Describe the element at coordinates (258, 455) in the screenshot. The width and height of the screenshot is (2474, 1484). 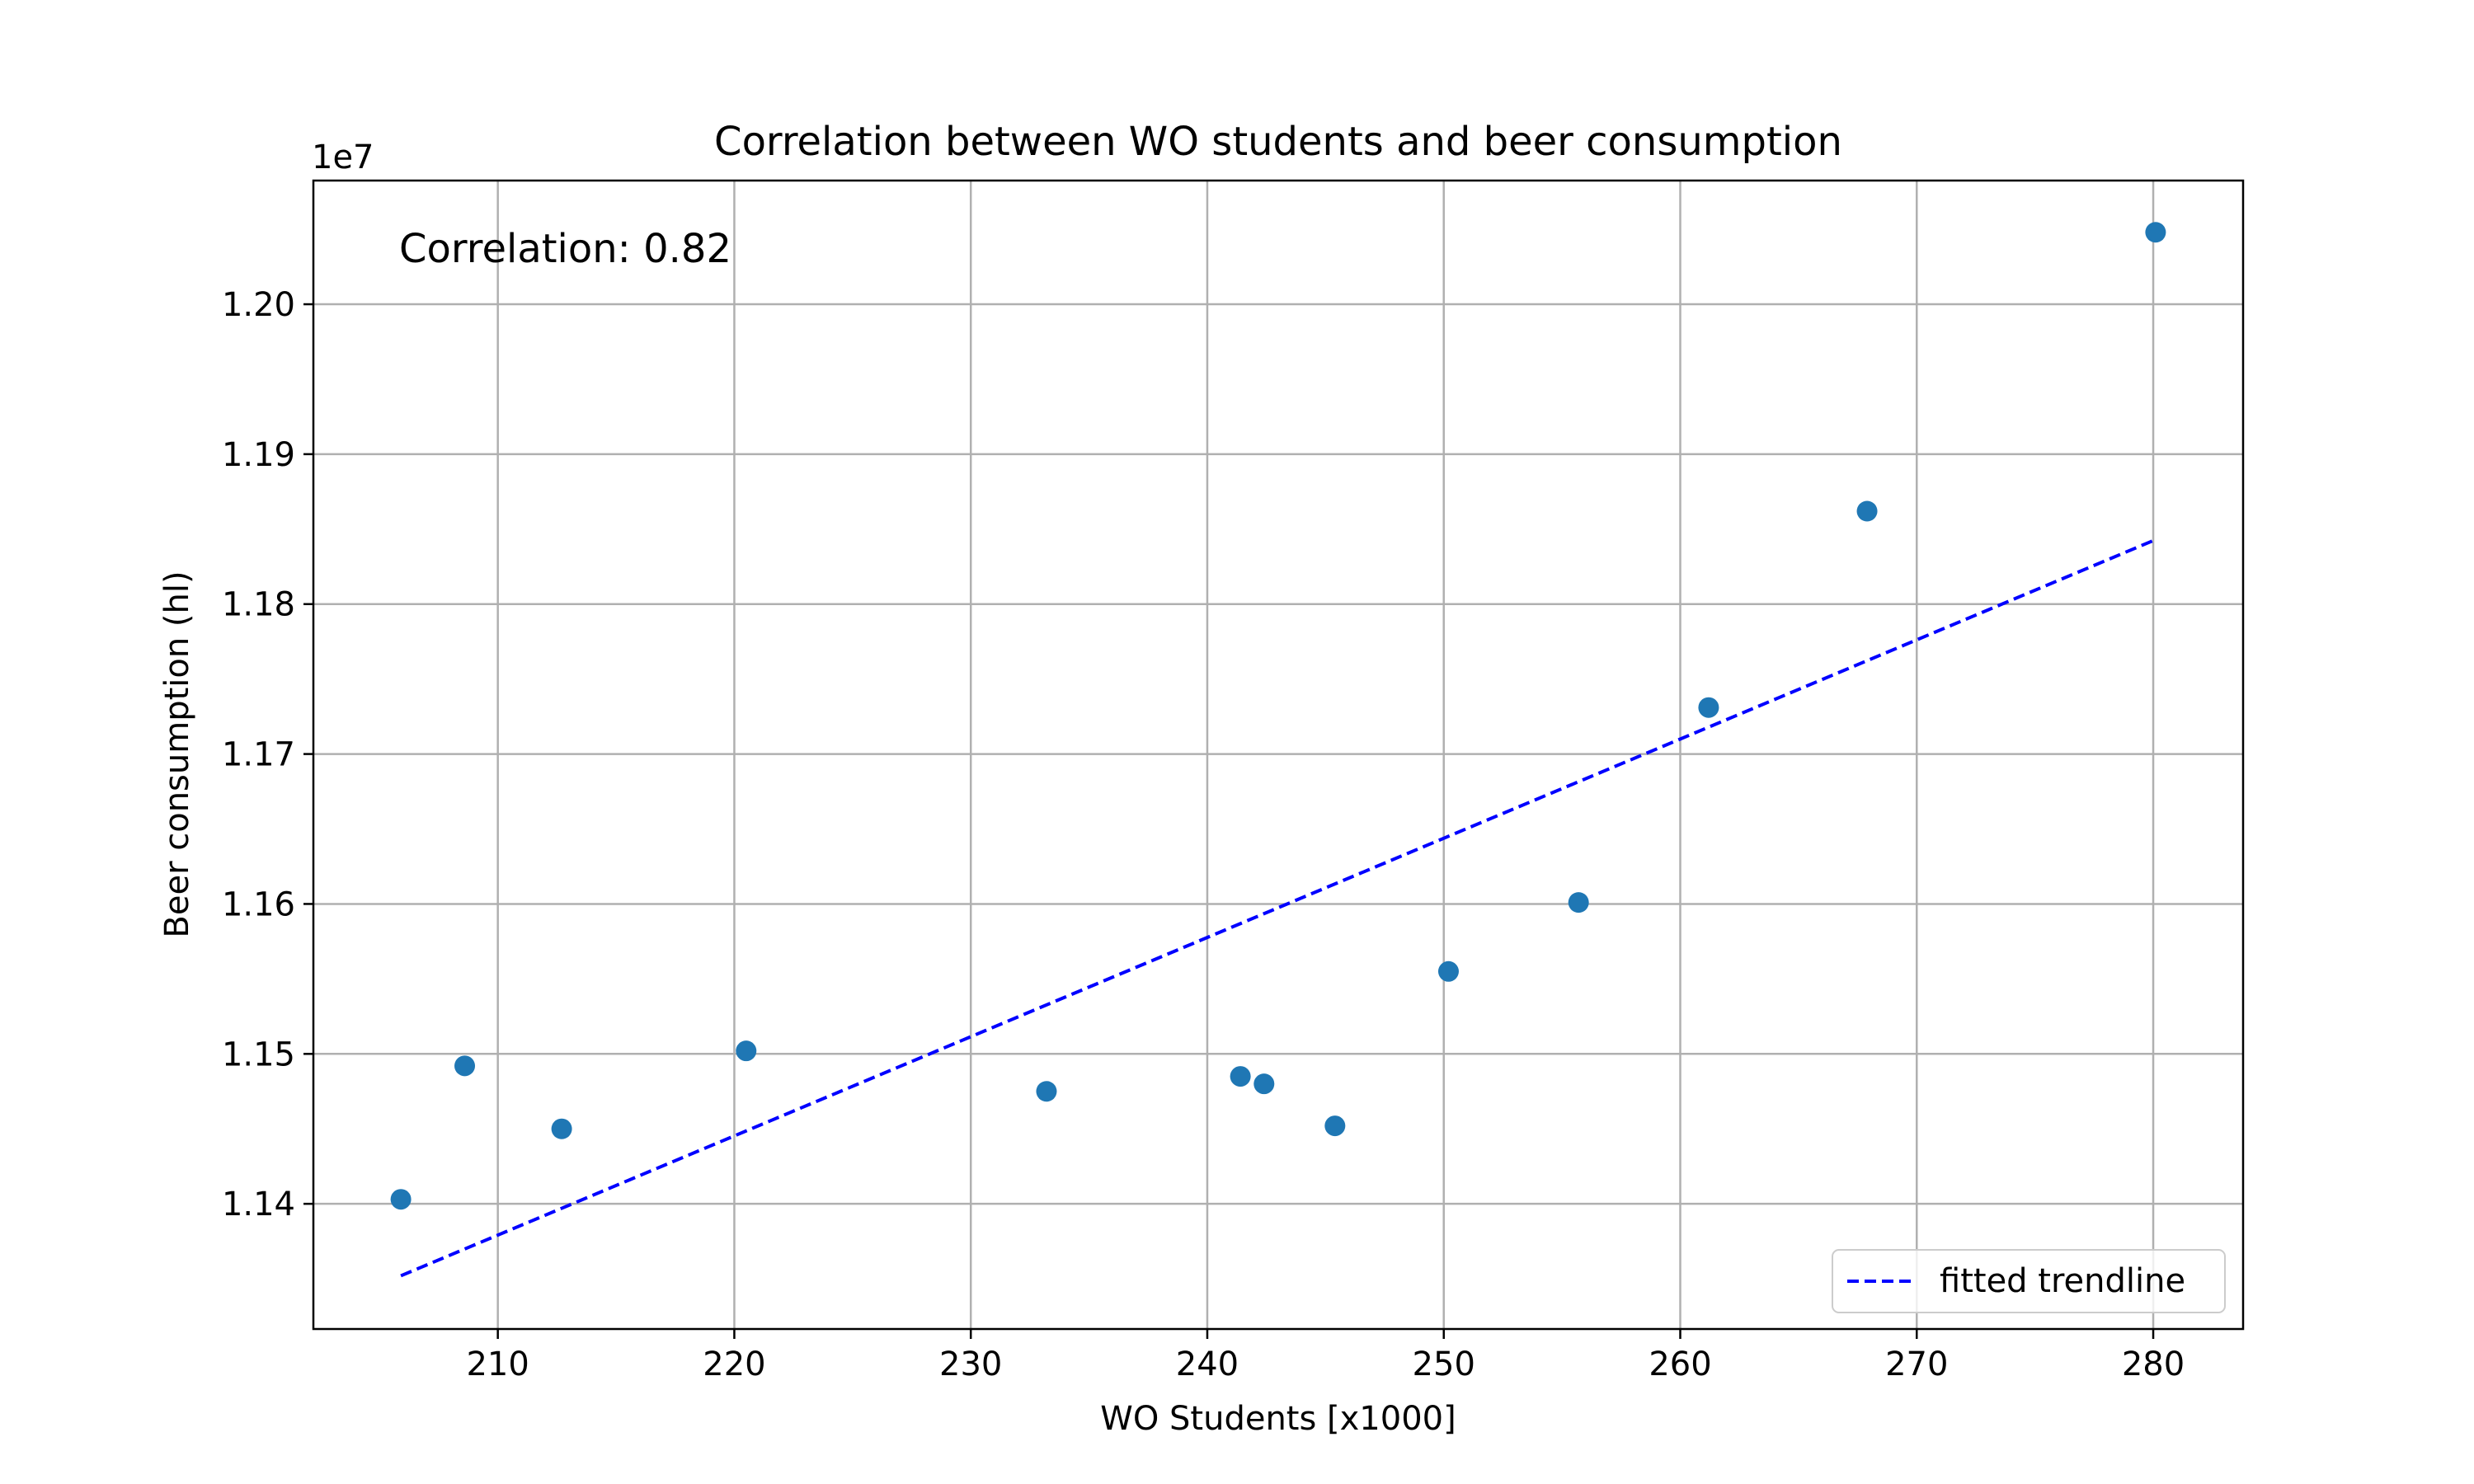
I see `y-tick-label: 1.19` at that location.